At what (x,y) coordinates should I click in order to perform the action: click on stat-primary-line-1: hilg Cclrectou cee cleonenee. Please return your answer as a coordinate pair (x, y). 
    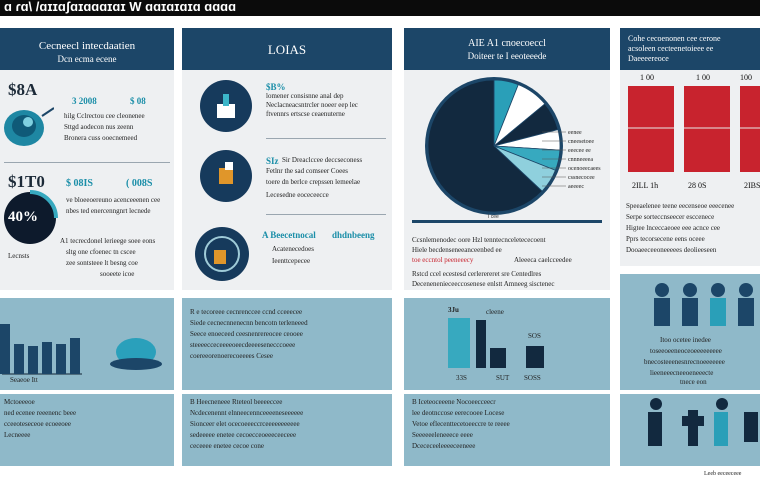
    Looking at the image, I should click on (104, 116).